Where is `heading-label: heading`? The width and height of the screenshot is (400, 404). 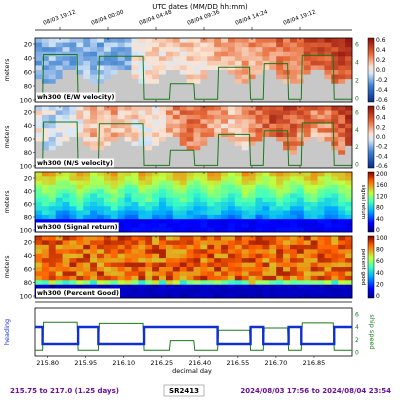
heading-label: heading is located at coordinates (7, 332).